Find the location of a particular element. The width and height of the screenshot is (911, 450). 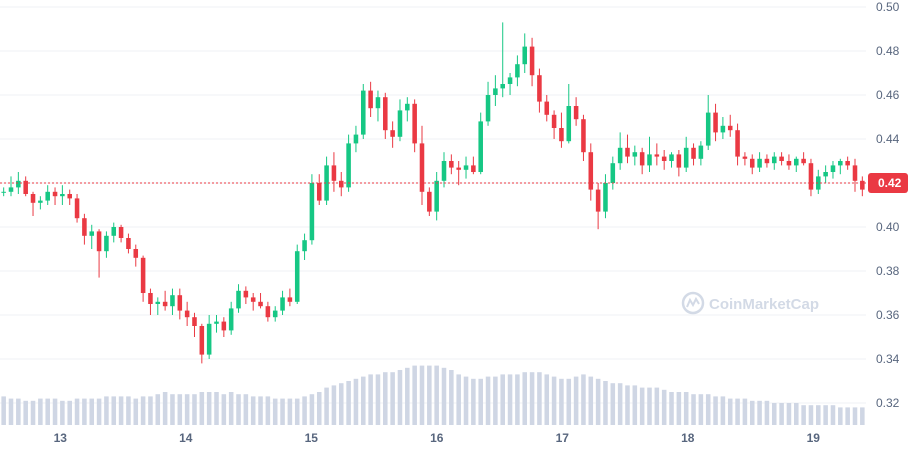

y-tick-label: 0.34 is located at coordinates (888, 359).